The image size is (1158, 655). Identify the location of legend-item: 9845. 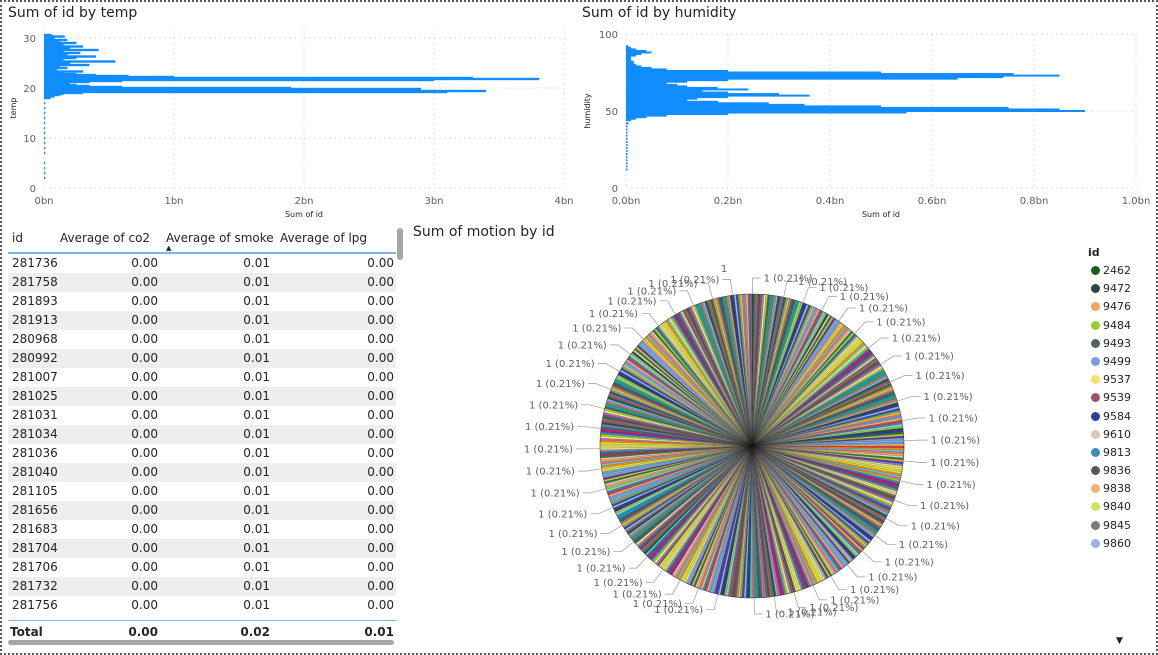
(1121, 527).